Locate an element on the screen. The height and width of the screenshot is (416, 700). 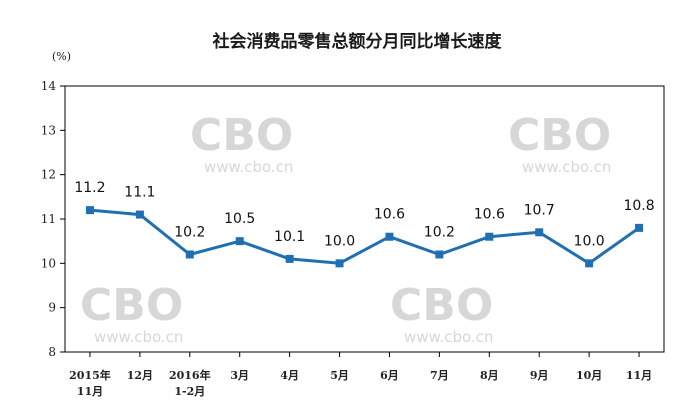
data-label: 10.8 is located at coordinates (638, 206).